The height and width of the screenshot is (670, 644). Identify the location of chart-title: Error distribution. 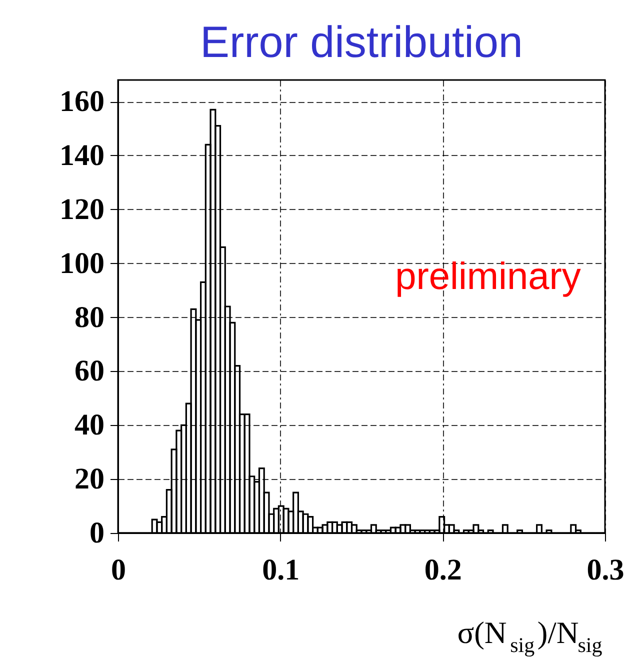
(361, 42).